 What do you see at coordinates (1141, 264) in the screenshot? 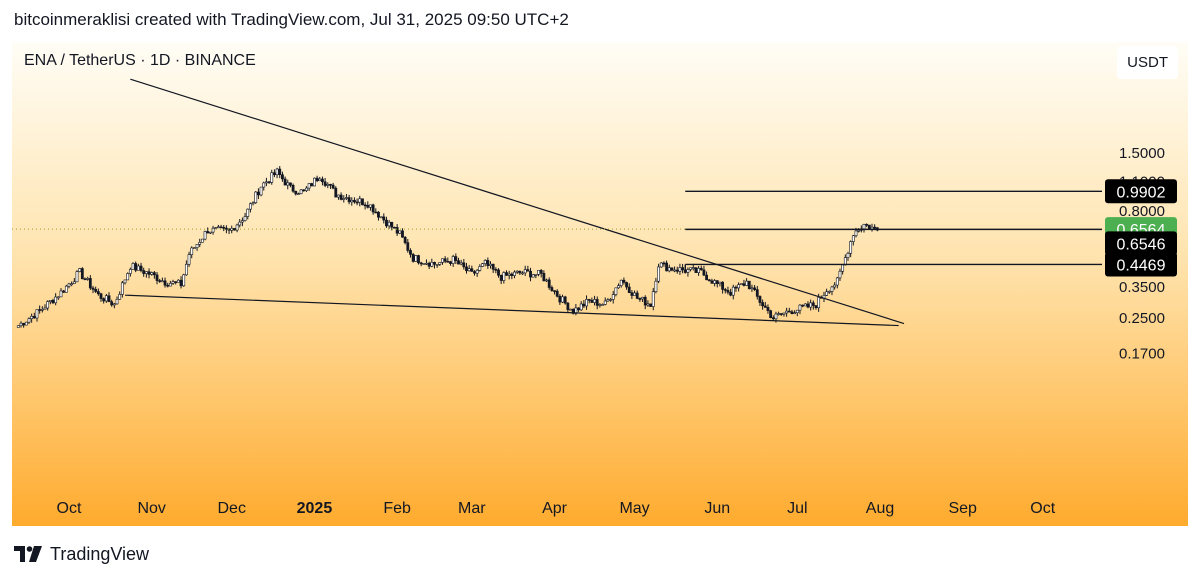
I see `price-tag-0-4469: 0.4469` at bounding box center [1141, 264].